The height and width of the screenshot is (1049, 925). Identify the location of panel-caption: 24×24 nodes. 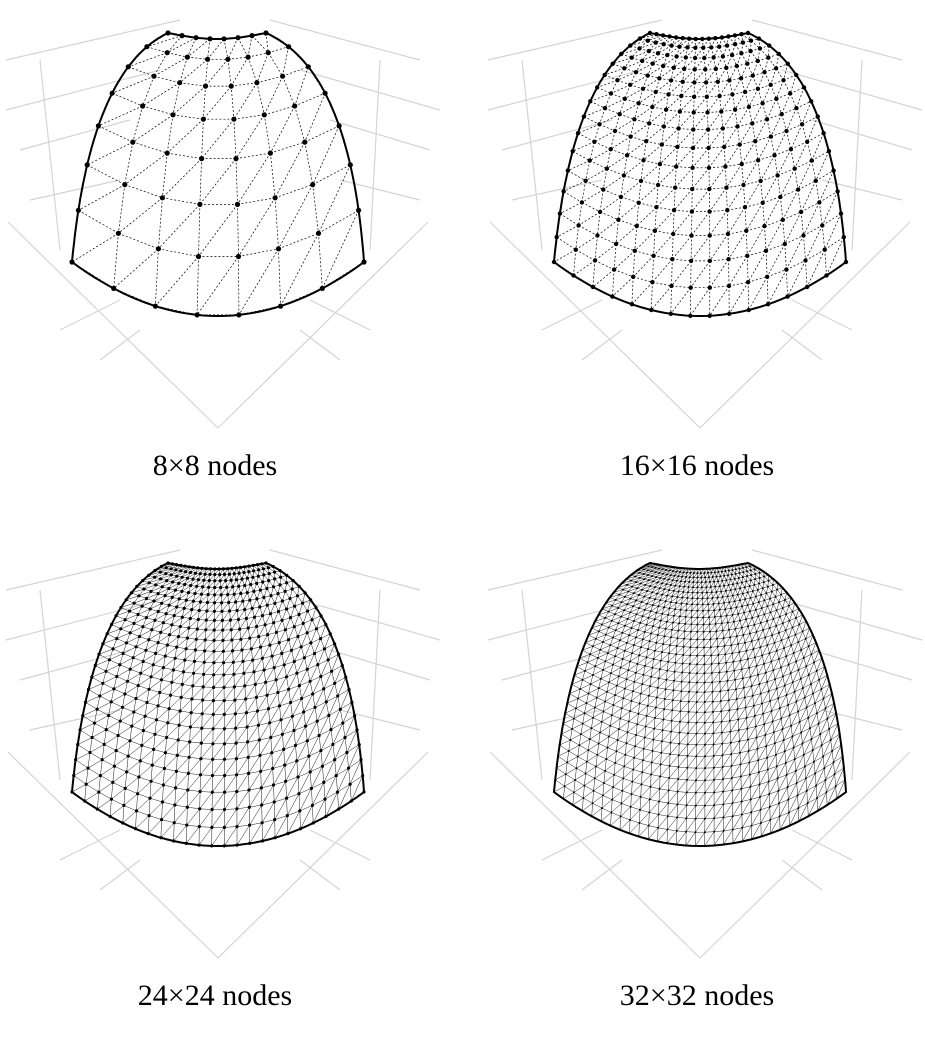
(215, 995).